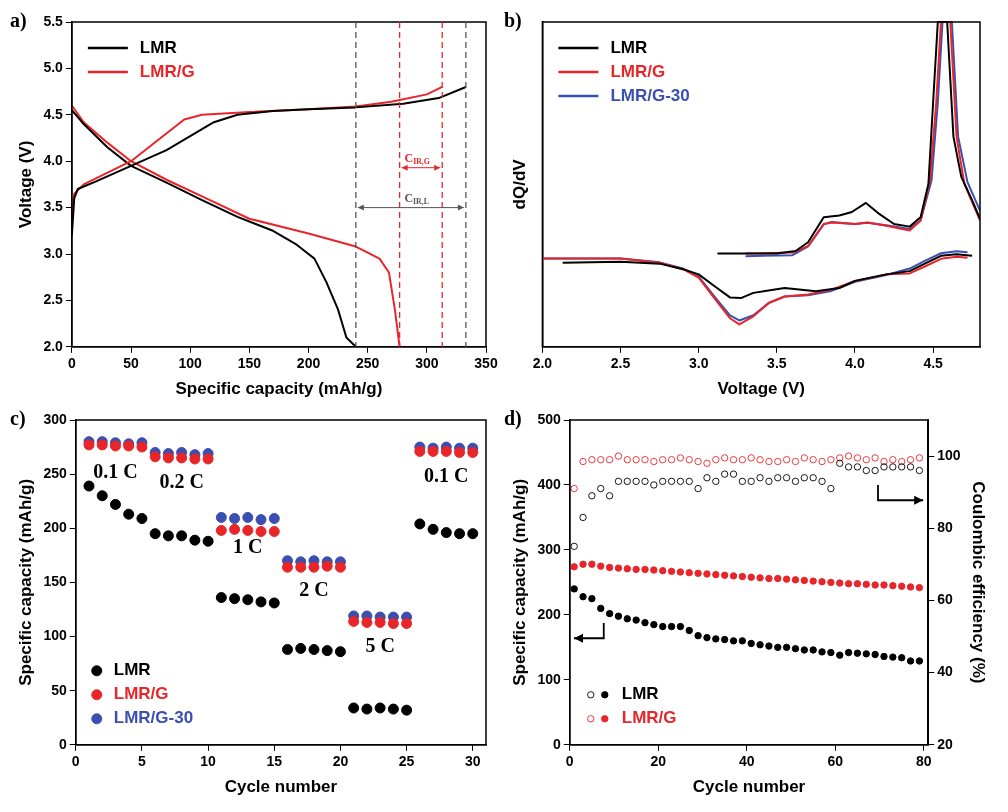 This screenshot has width=1008, height=812. I want to click on x-axis-title: Specific capacity (mAh/g), so click(279, 389).